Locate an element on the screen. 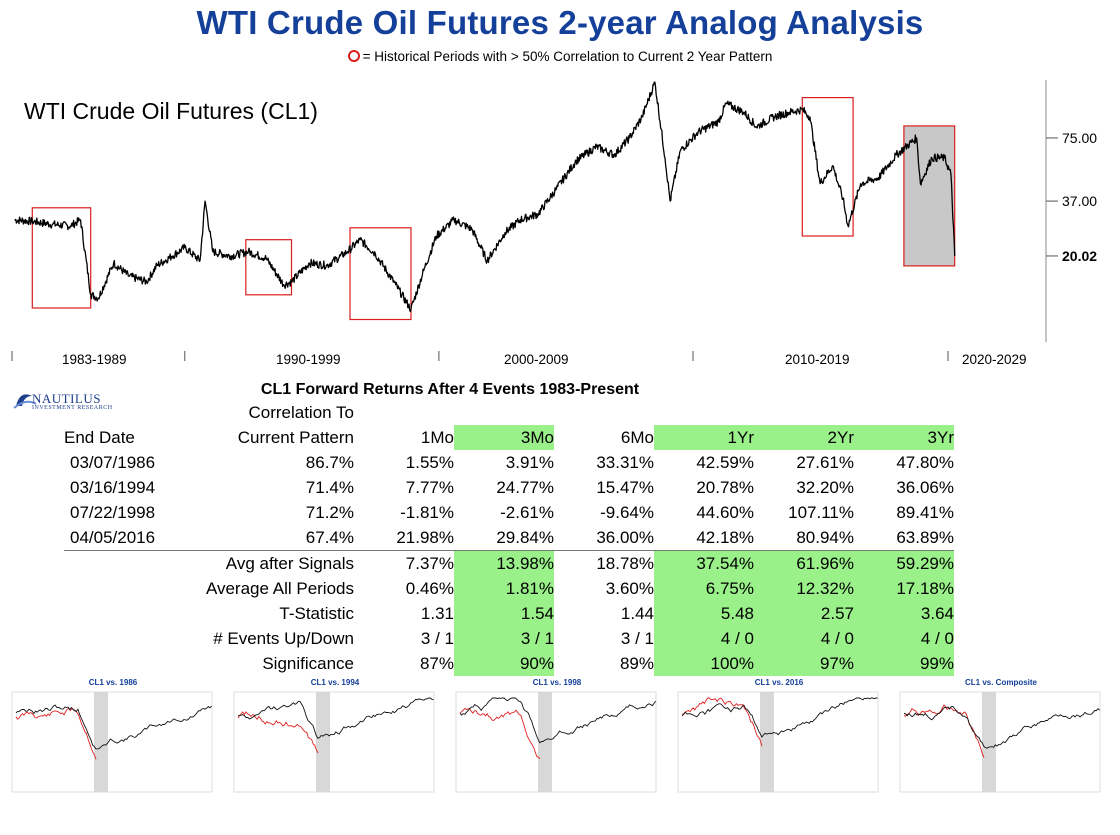  thumbnail-title: CL1 vs. 1994 is located at coordinates (335, 682).